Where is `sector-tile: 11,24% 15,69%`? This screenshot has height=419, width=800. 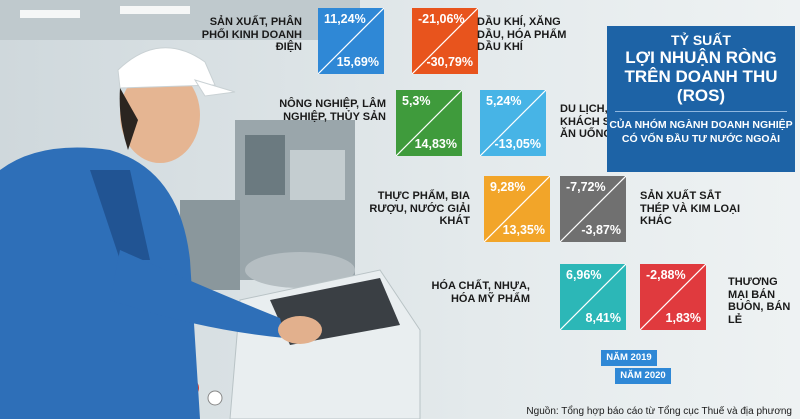 sector-tile: 11,24% 15,69% is located at coordinates (351, 41).